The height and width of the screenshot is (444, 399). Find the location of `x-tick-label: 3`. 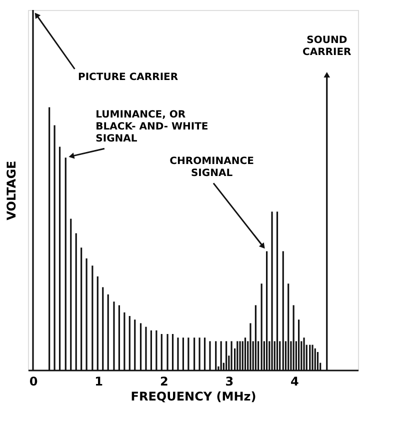

x-tick-label: 3 is located at coordinates (229, 381).